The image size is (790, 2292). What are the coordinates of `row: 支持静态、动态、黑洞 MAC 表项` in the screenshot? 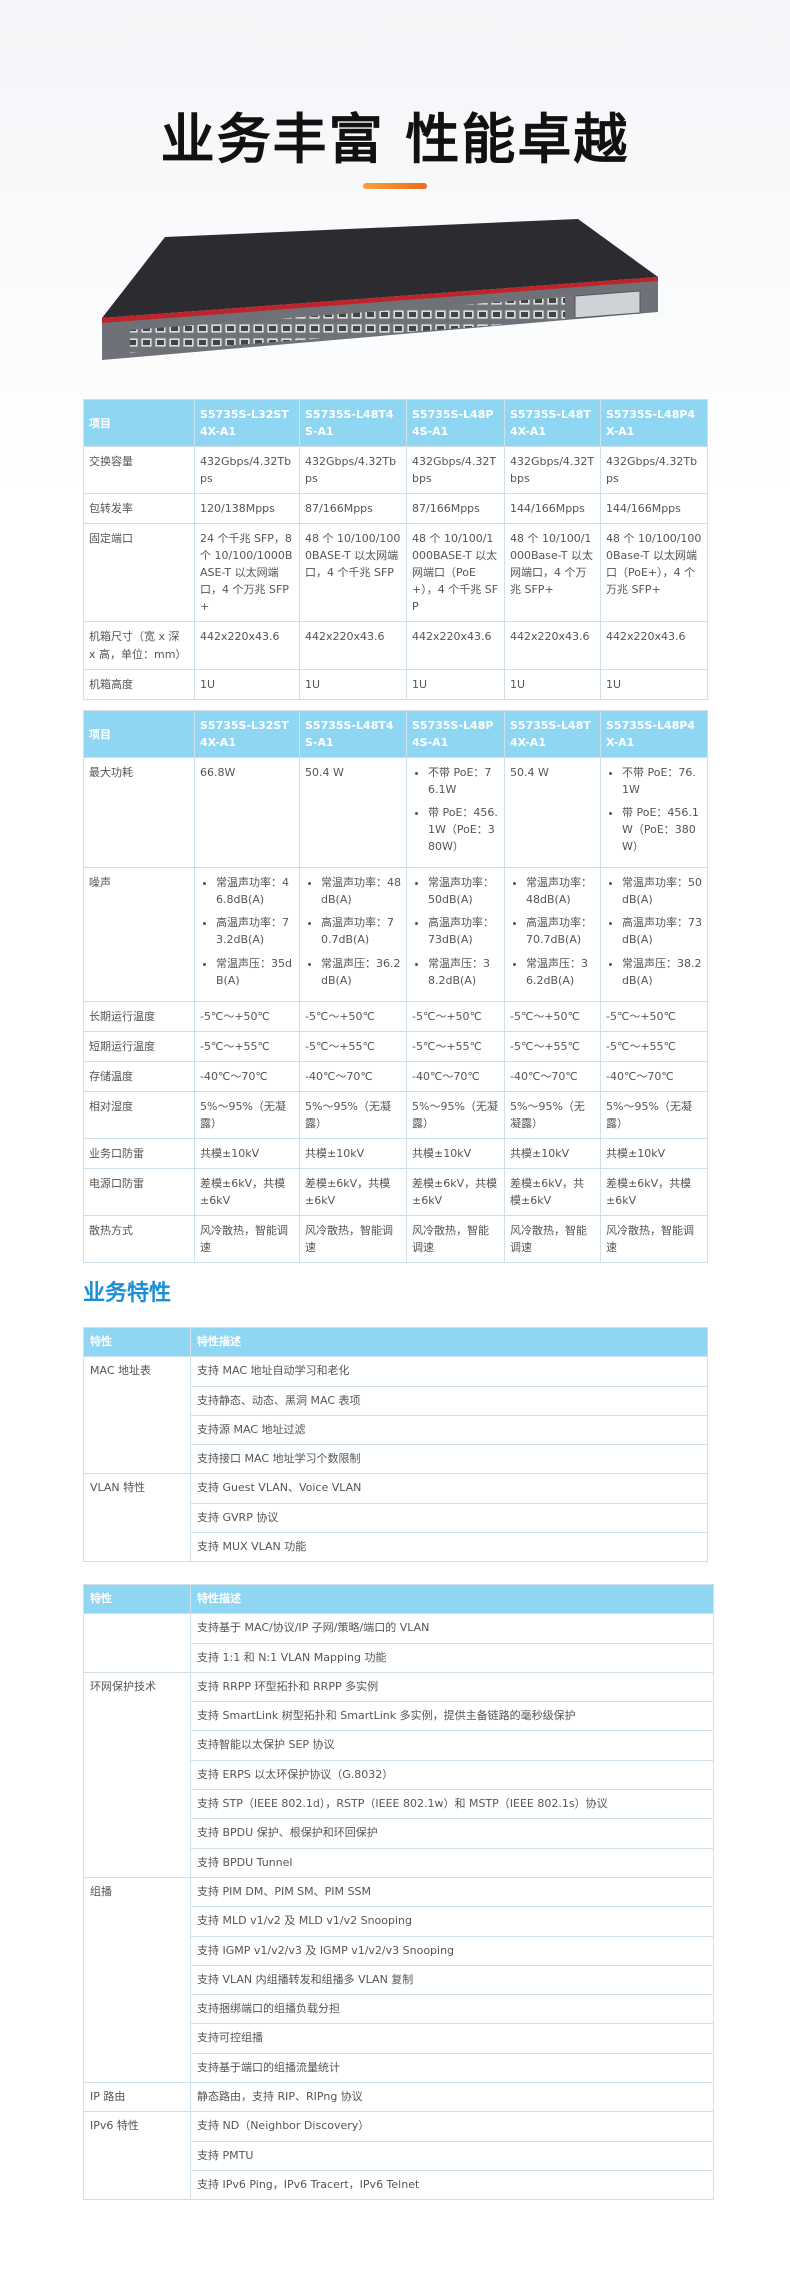 It's located at (396, 1400).